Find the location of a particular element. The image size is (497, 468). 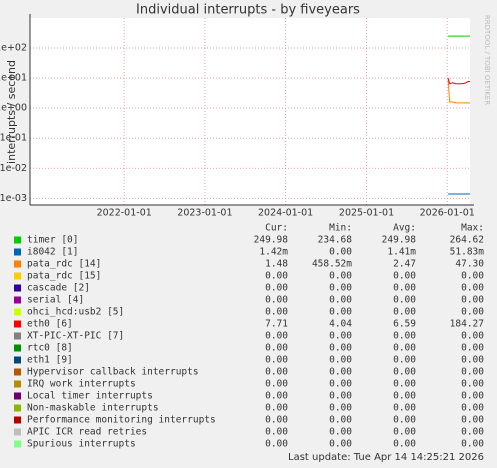

x-tick-label: 2026-01-01 is located at coordinates (447, 213).